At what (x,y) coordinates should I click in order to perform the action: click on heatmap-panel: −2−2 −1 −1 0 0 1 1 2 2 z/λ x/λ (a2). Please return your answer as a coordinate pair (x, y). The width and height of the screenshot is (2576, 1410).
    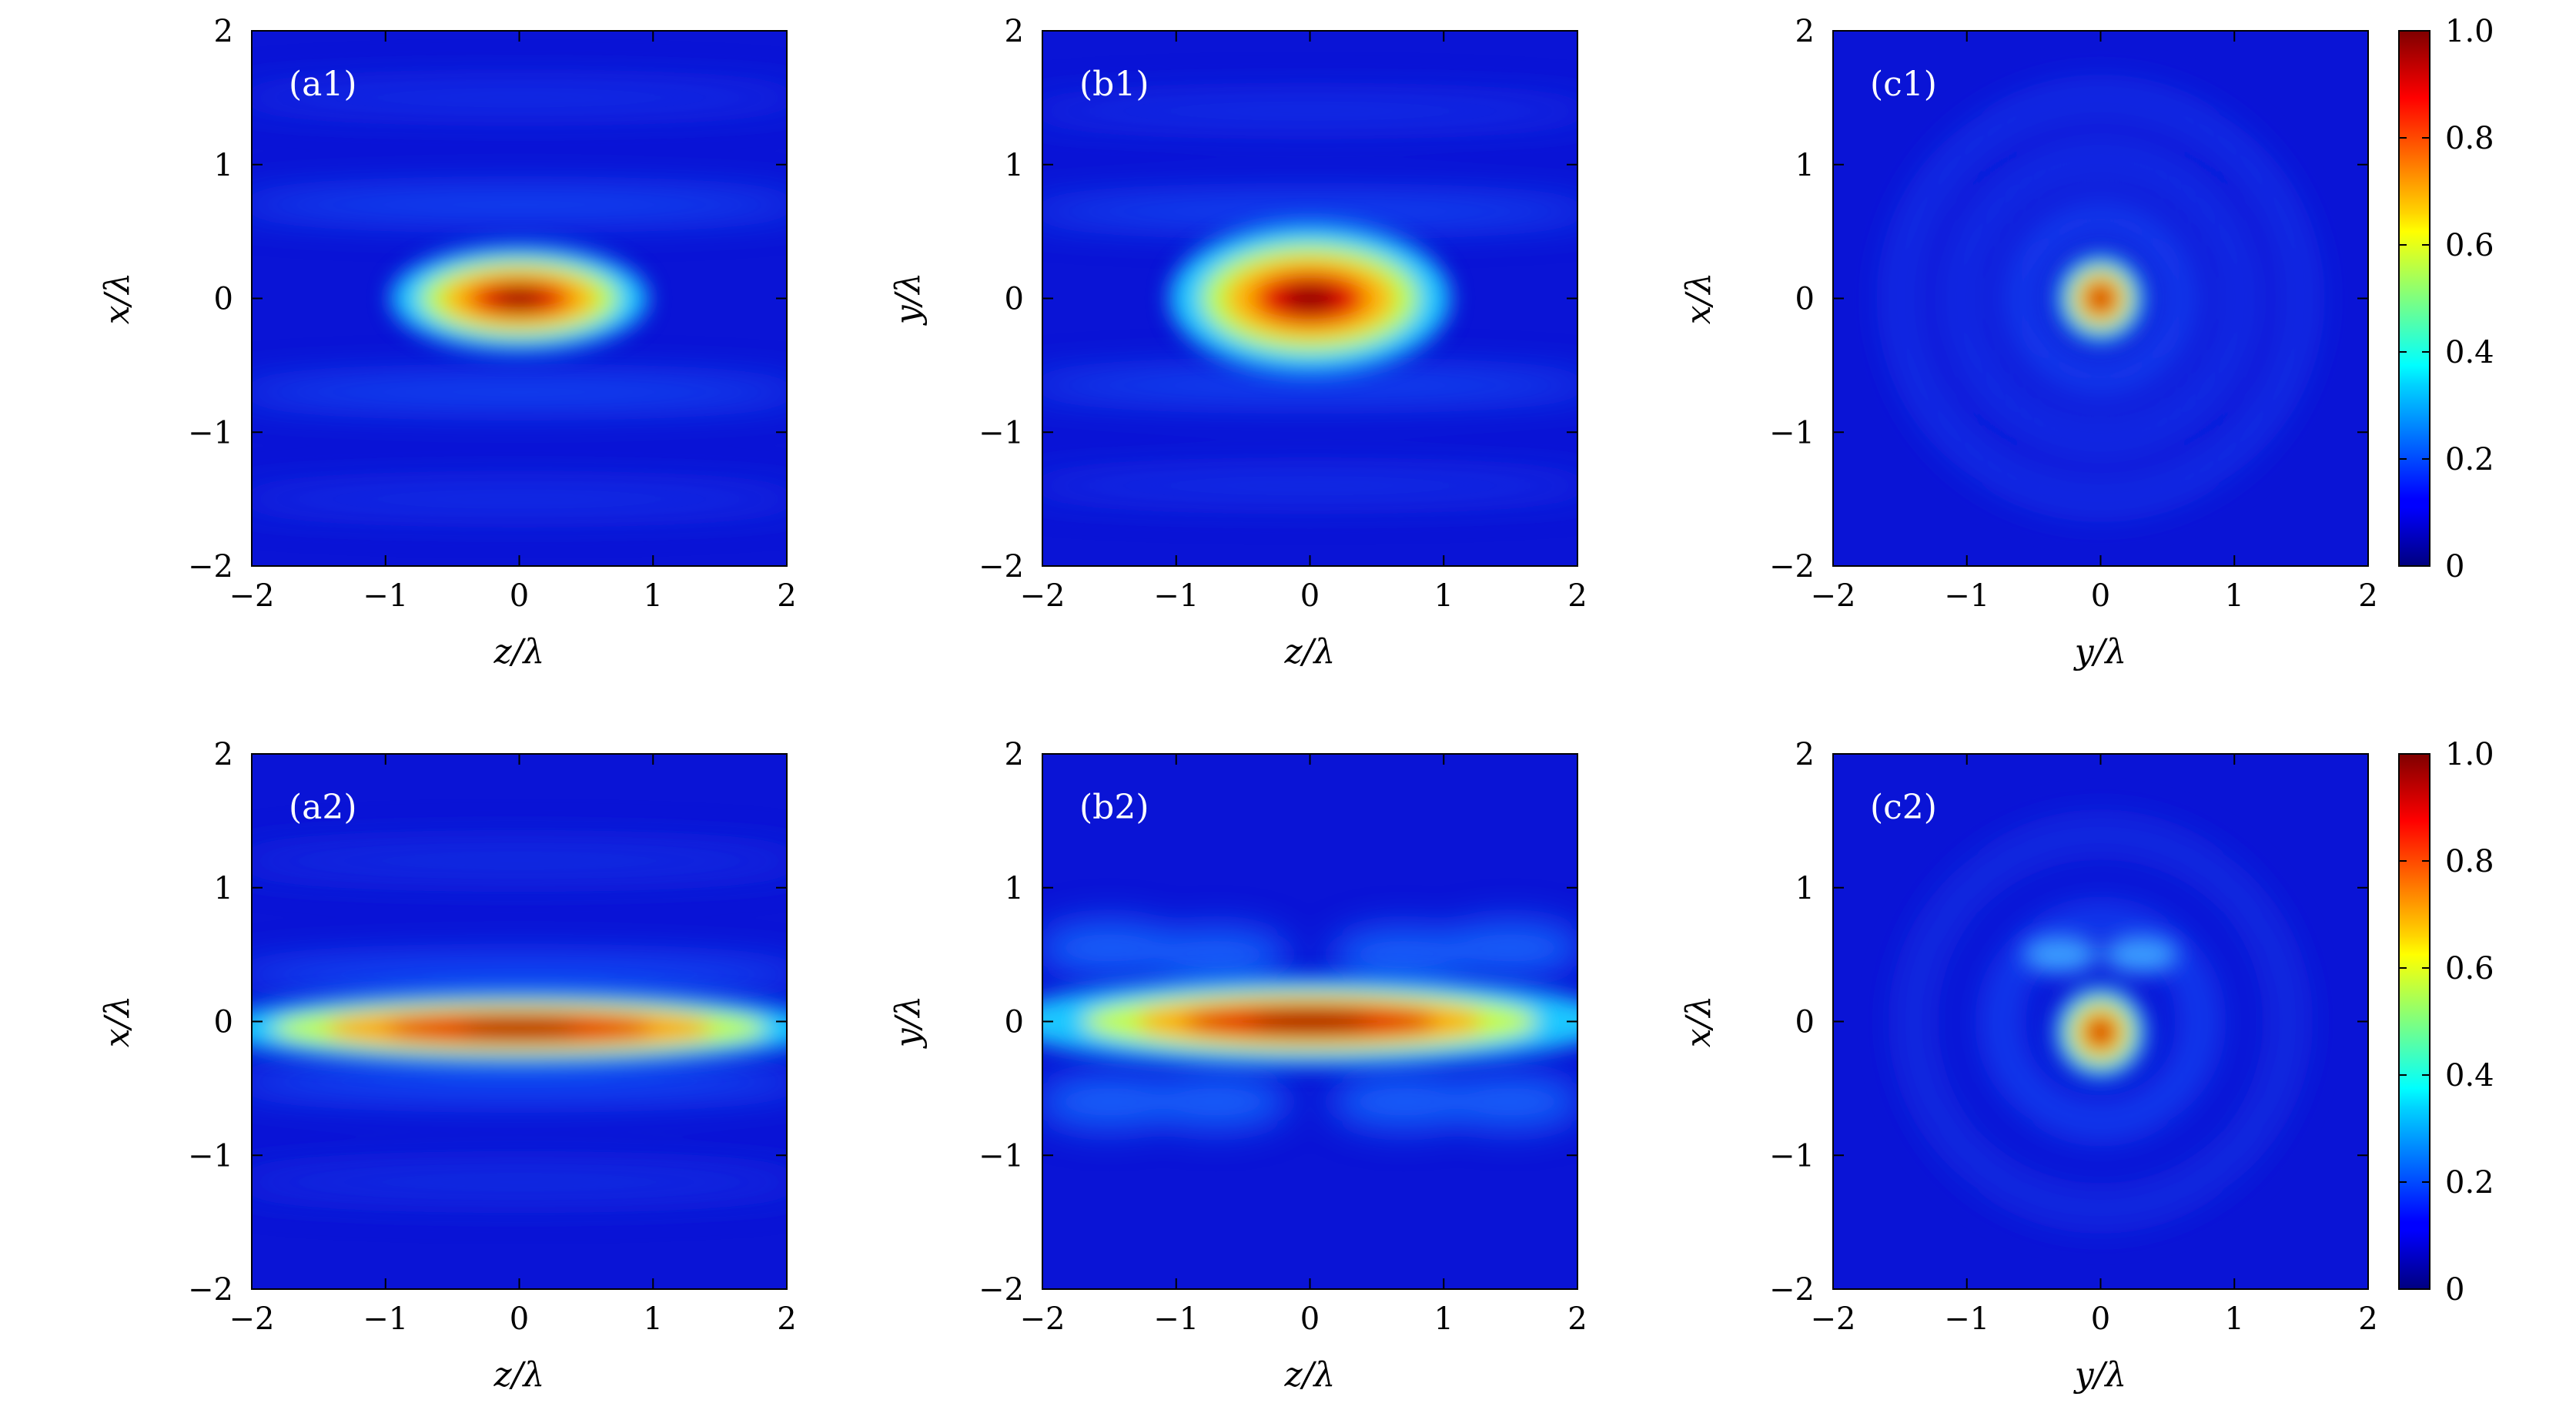
    Looking at the image, I should click on (447, 1066).